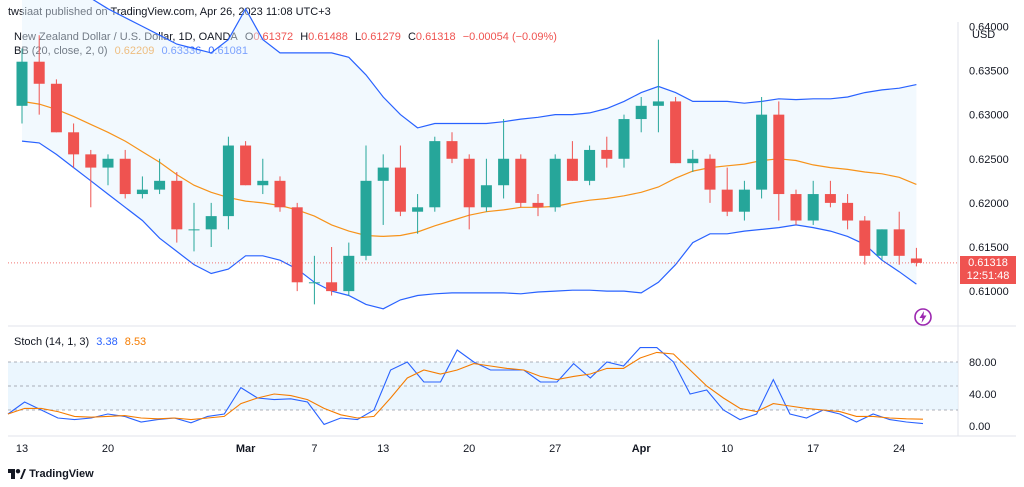  I want to click on price-tick-label: 0.63500, so click(989, 72).